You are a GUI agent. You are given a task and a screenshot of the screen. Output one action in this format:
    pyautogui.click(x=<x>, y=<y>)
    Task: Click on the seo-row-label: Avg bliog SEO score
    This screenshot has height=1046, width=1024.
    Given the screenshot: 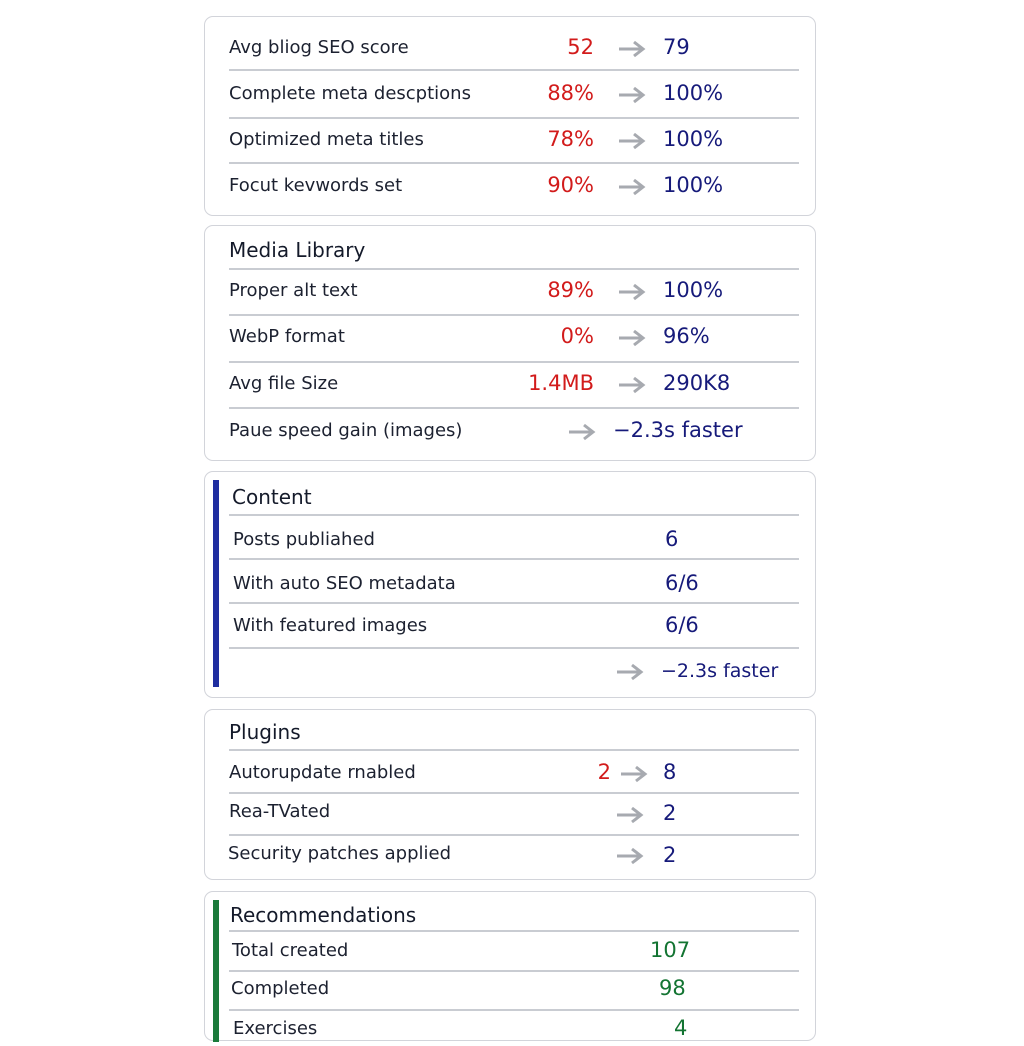 What is the action you would take?
    pyautogui.click(x=319, y=47)
    